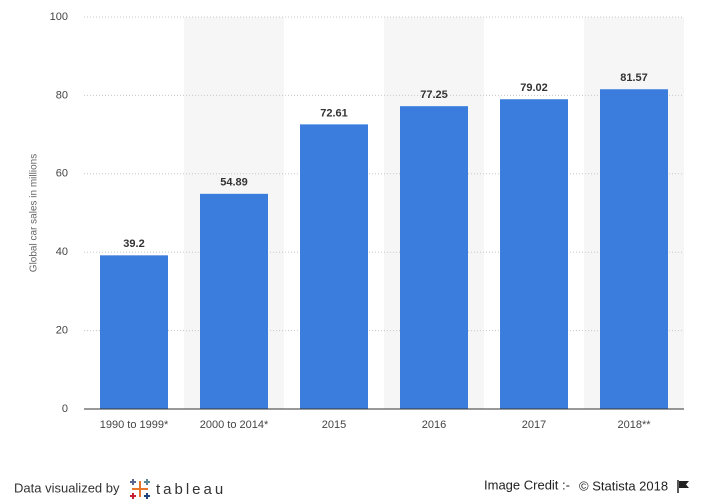 The width and height of the screenshot is (706, 504). Describe the element at coordinates (334, 113) in the screenshot. I see `value-label: 72.61` at that location.